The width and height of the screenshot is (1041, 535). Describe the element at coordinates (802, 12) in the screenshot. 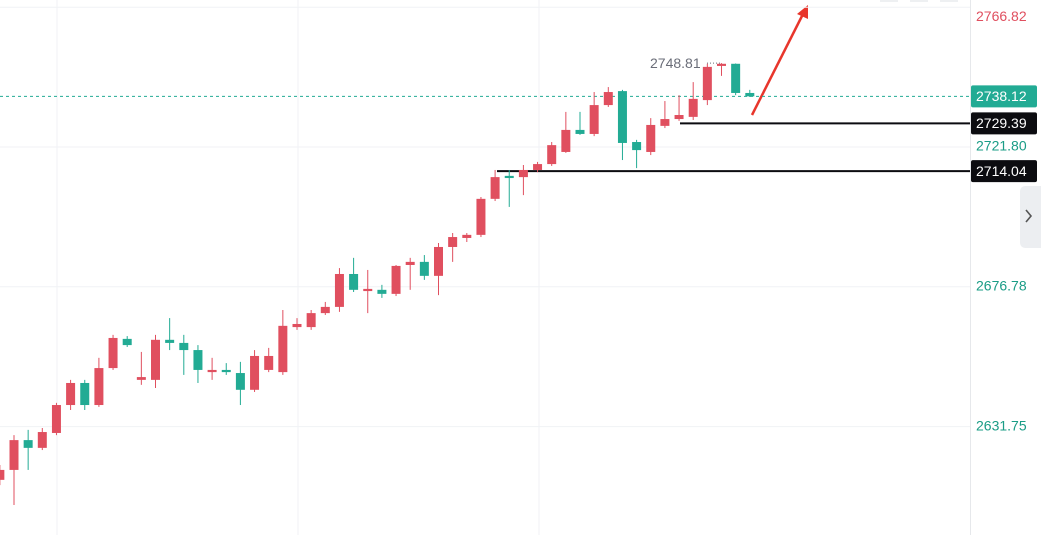

I see `arrow-head` at that location.